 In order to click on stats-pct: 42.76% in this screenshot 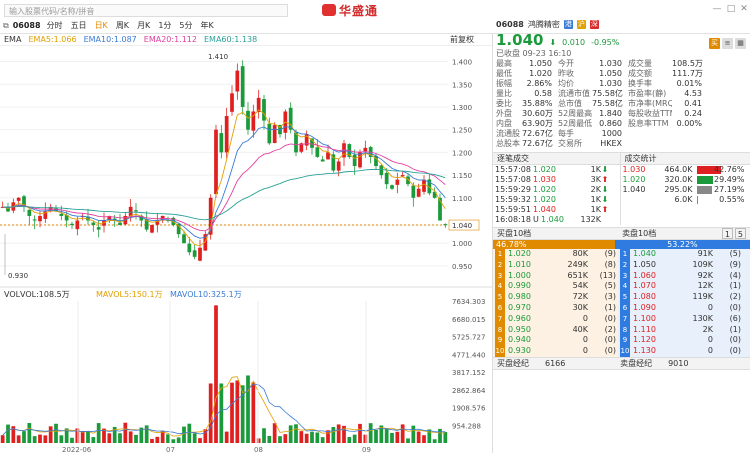, I will do `click(729, 169)`.